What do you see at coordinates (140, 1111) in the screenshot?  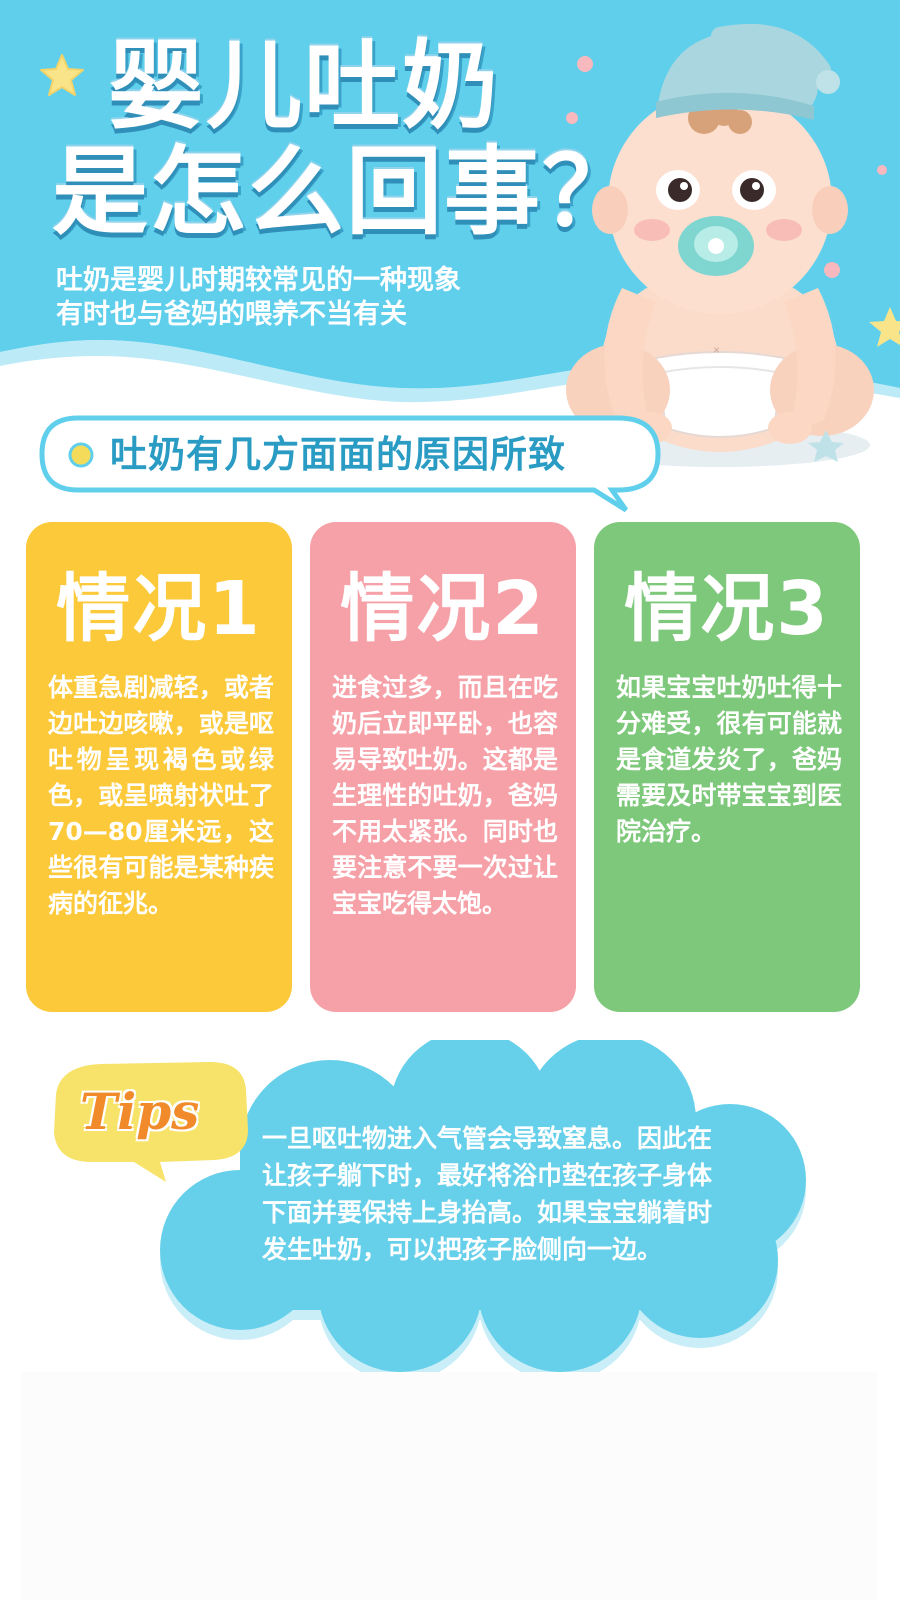 I see `tips-label: Tips` at bounding box center [140, 1111].